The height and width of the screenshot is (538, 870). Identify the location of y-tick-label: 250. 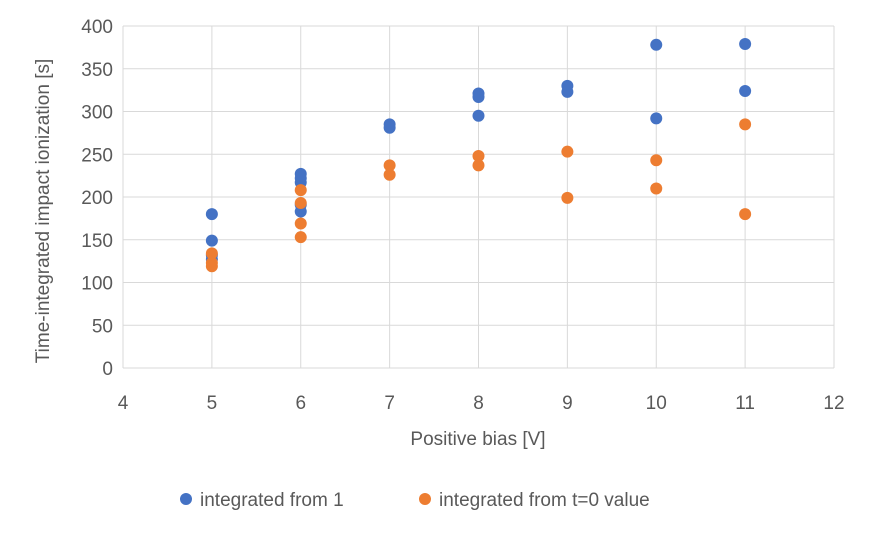
(97, 155).